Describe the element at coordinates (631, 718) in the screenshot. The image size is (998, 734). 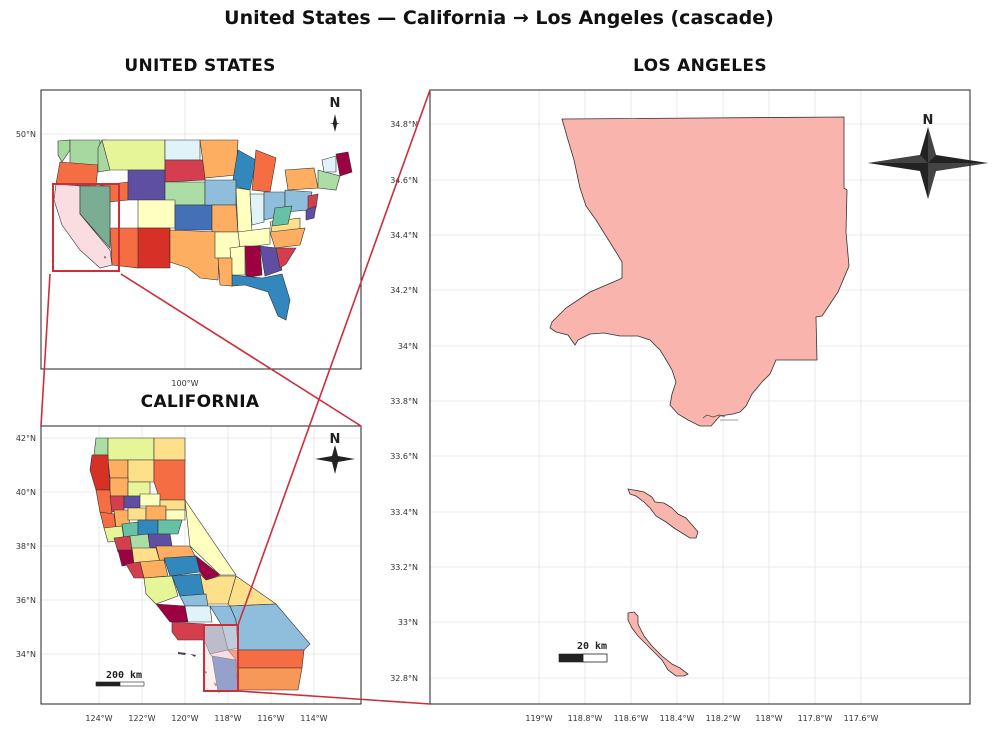
I see `la-lon-tick: 118.6°W` at that location.